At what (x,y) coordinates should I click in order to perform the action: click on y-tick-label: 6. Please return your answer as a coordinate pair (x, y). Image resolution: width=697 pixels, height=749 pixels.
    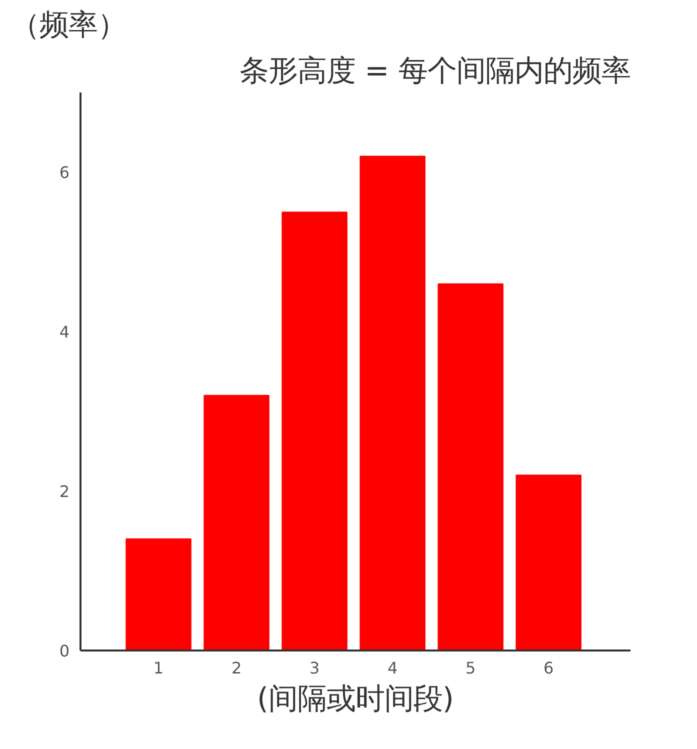
    Looking at the image, I should click on (64, 172).